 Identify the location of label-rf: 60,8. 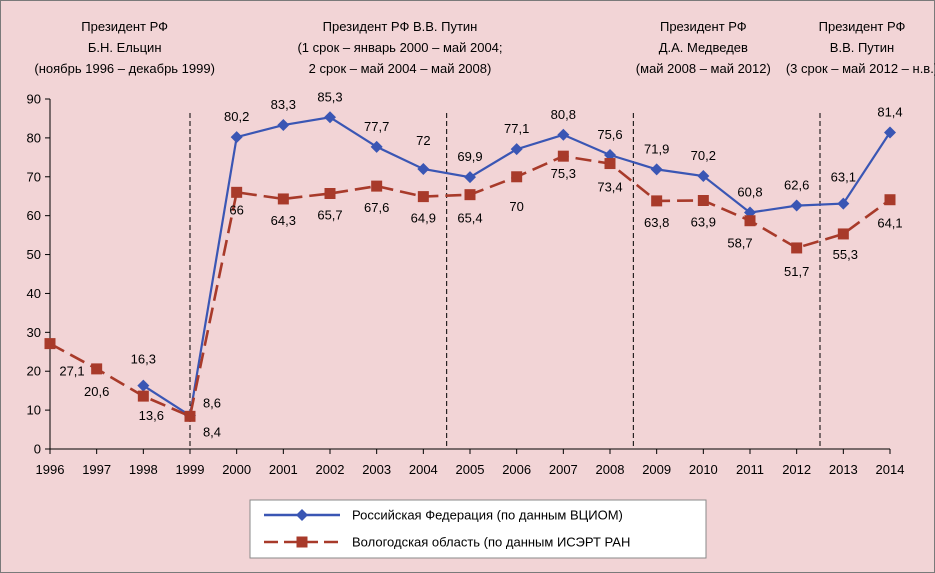
(749, 192).